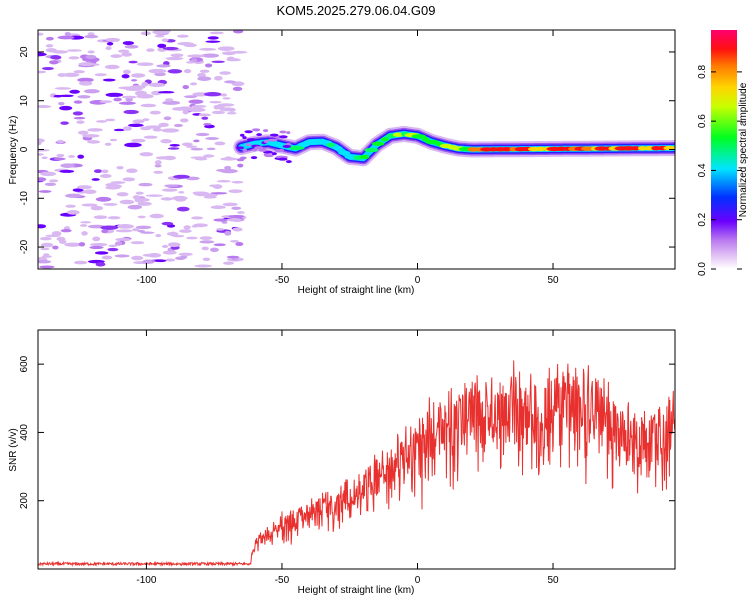 The width and height of the screenshot is (750, 600). Describe the element at coordinates (24, 52) in the screenshot. I see `y-tick-label: 20` at that location.